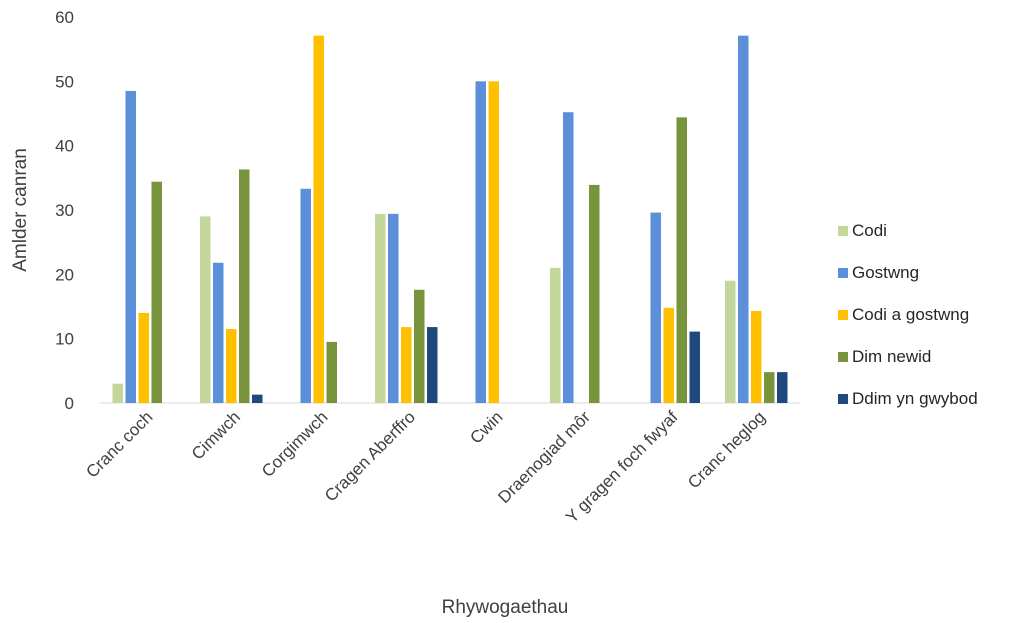 This screenshot has width=1032, height=623. I want to click on x-tick-label: Cwin, so click(486, 427).